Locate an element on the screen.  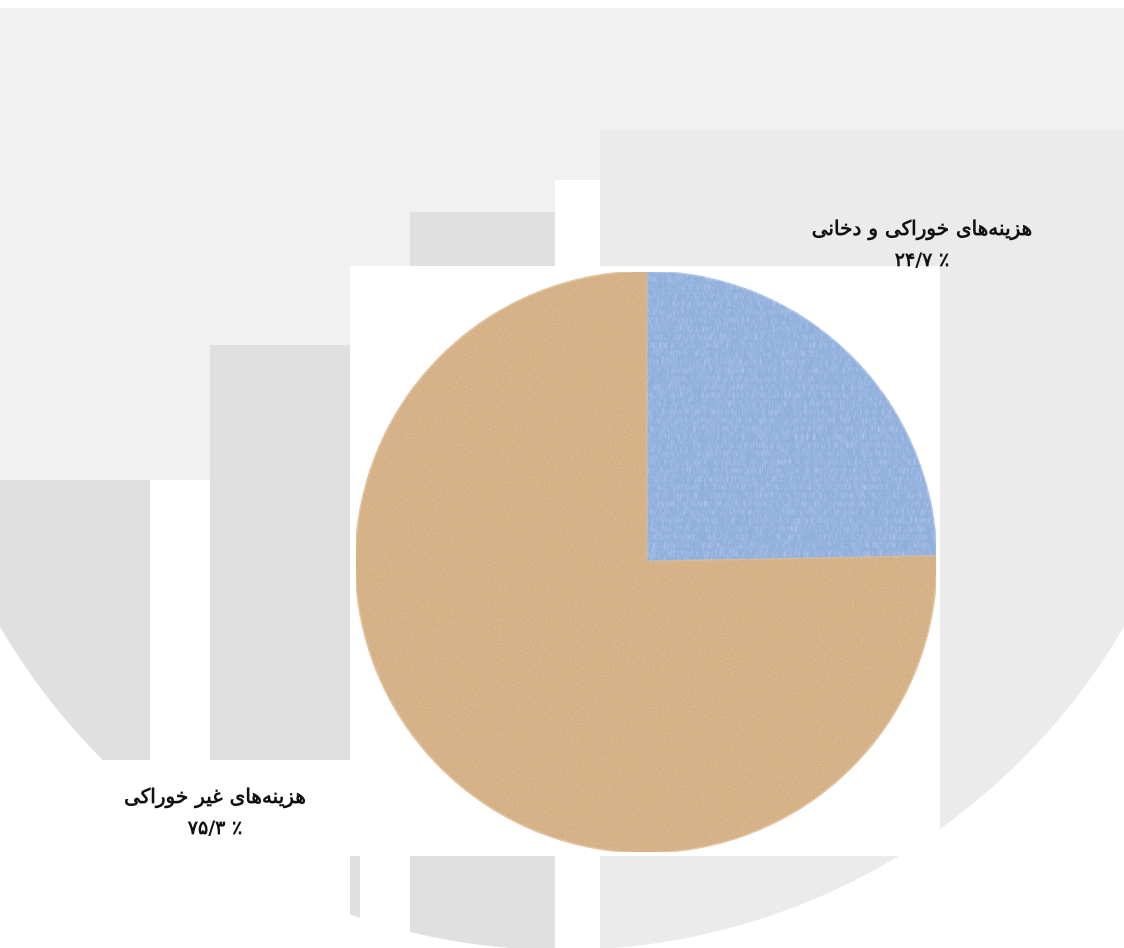
slice-label-food-name: هزینه‌های خوراکی و دخانی is located at coordinates (922, 228).